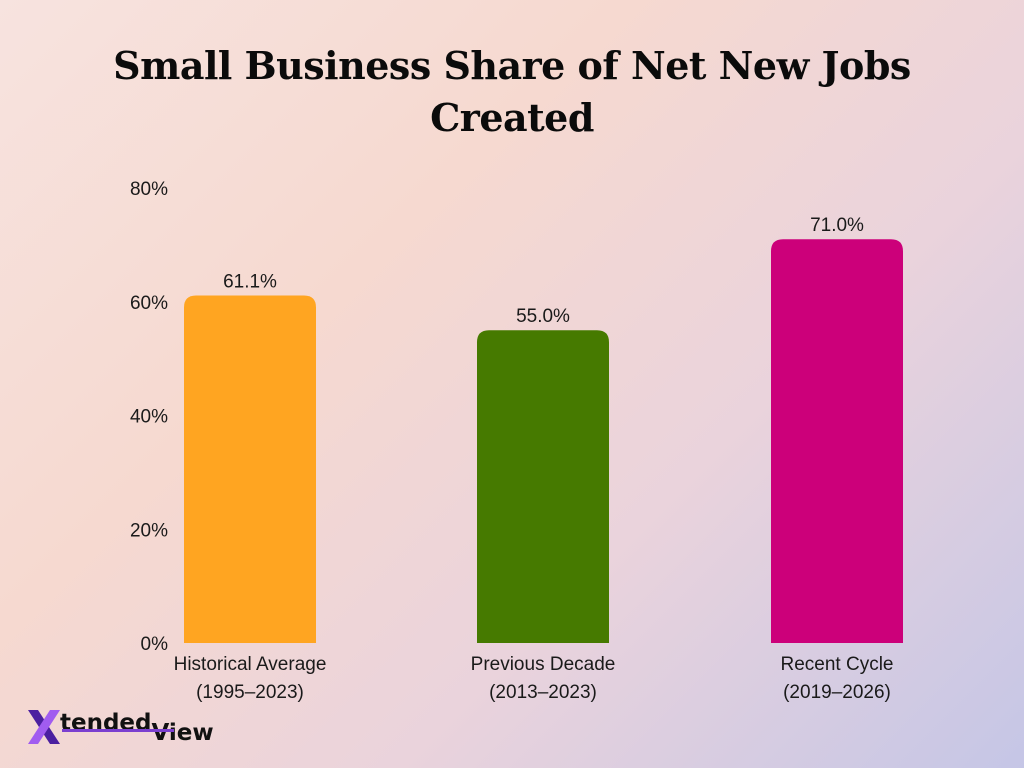 The height and width of the screenshot is (768, 1024). Describe the element at coordinates (155, 644) in the screenshot. I see `y-tick-label: 0%` at that location.